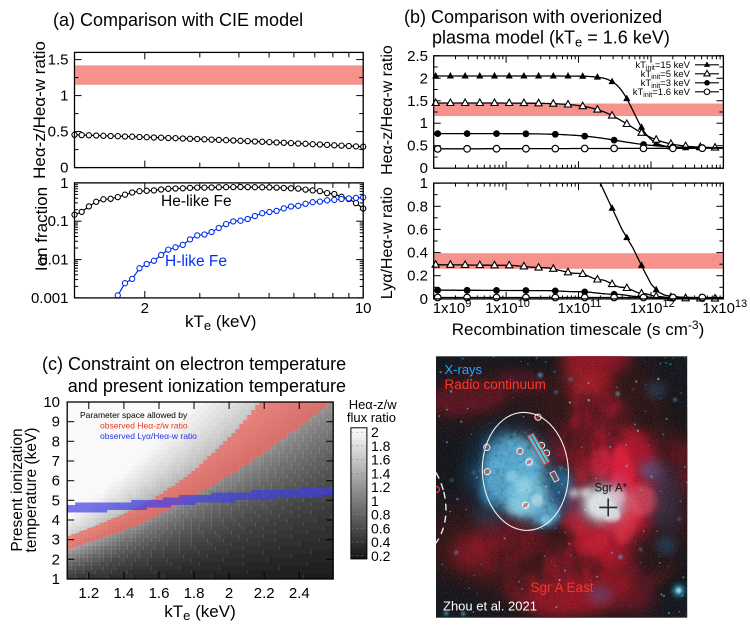  Describe the element at coordinates (578, 328) in the screenshot. I see `svg-text:Recombination timescale (s cm-: Recombination timescale (s cm-3)` at that location.